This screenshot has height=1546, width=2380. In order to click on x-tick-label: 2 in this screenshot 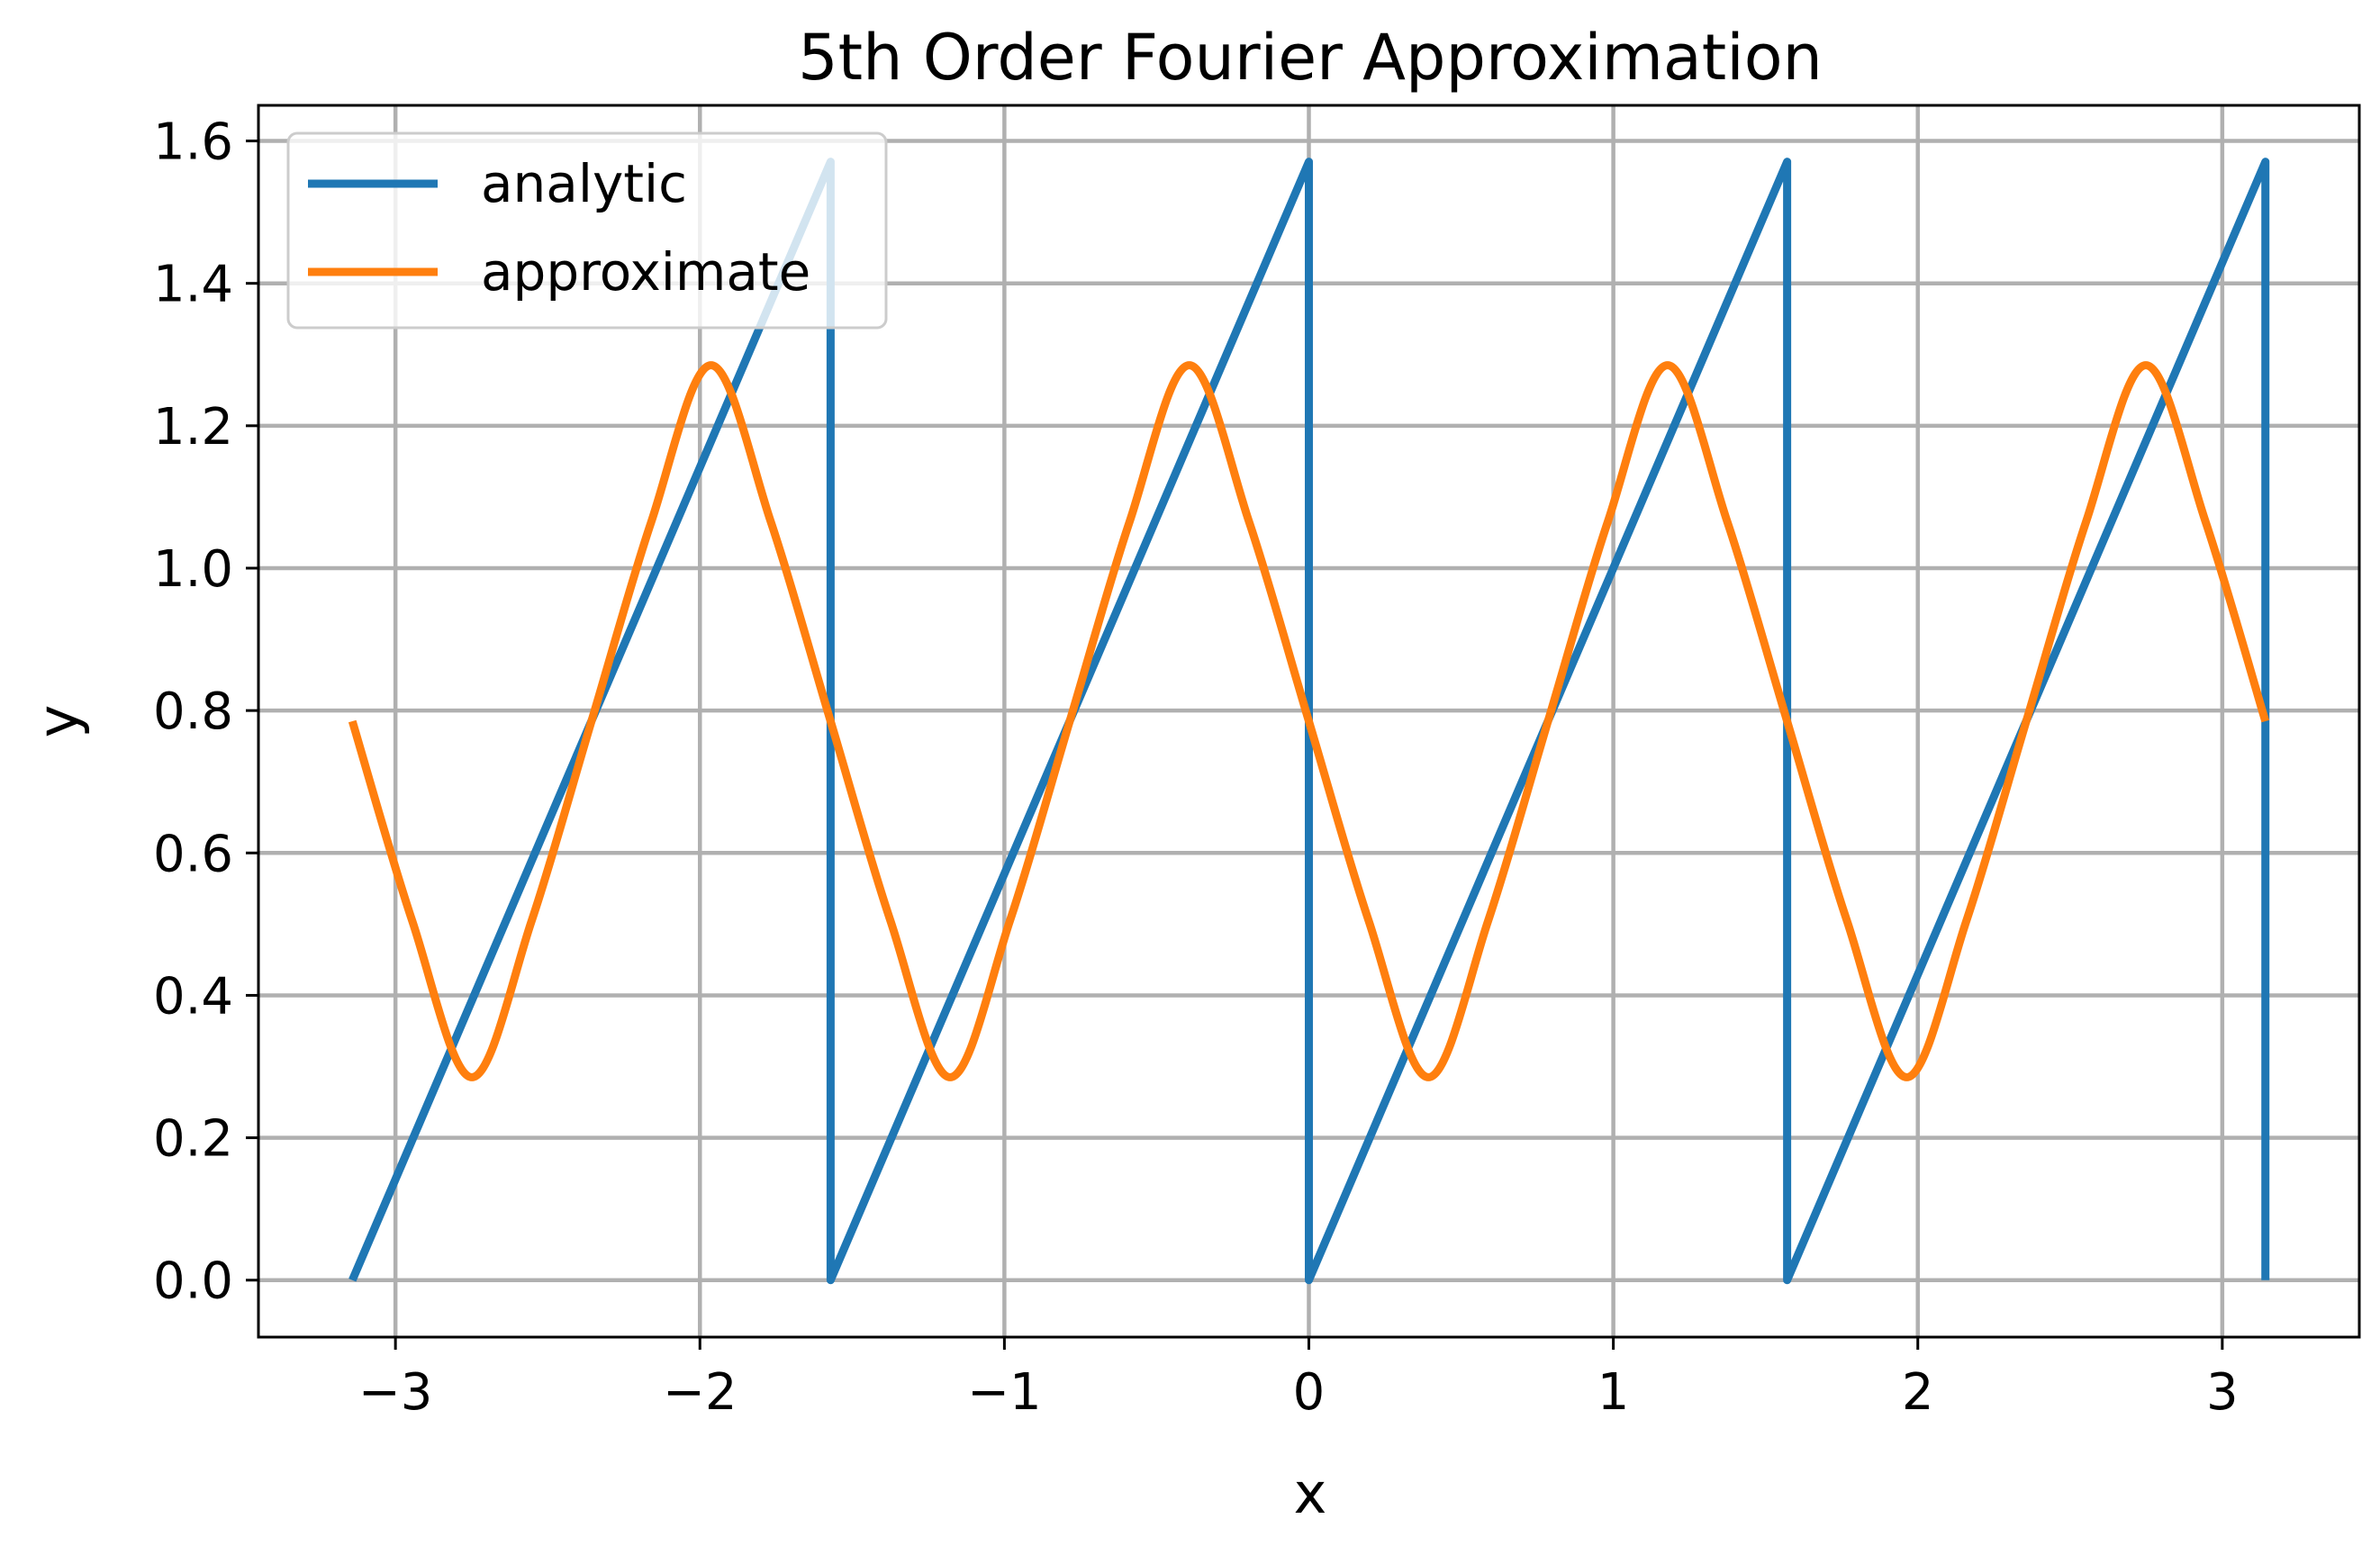, I will do `click(1918, 1392)`.